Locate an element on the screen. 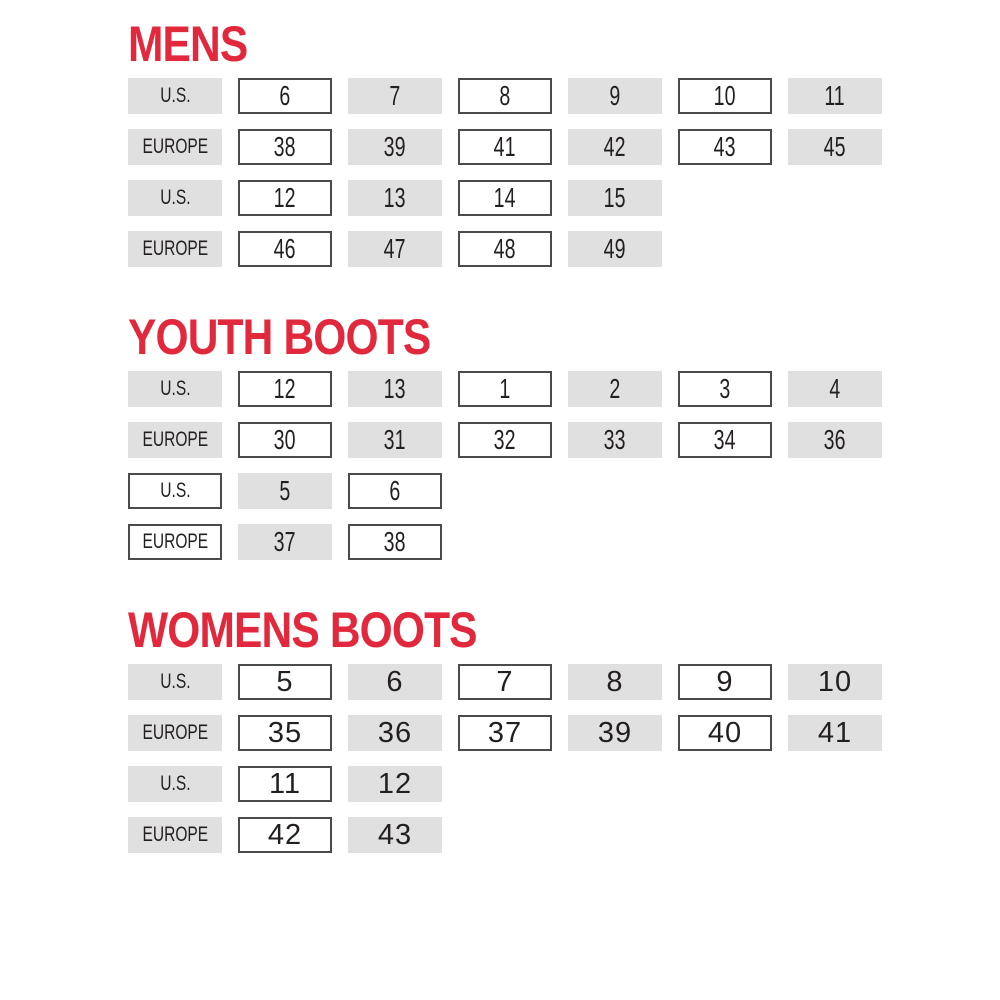  size-cell-value: 34 is located at coordinates (725, 439).